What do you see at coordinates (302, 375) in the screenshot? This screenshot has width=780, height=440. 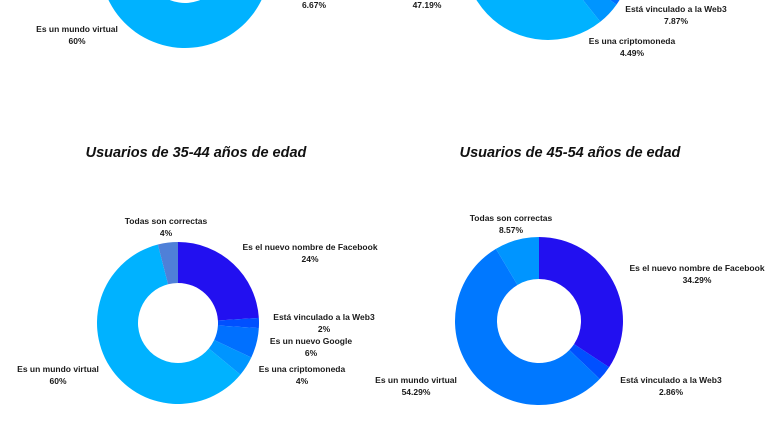 I see `label-cripto-c3: Es una criptomoneda 4%` at bounding box center [302, 375].